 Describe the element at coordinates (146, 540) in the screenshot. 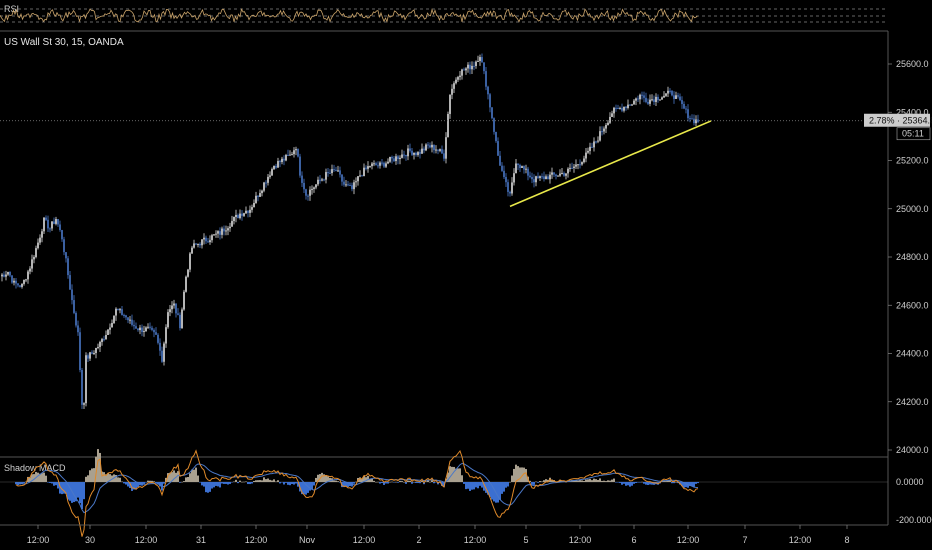

I see `time-tick-label: 12:00` at that location.